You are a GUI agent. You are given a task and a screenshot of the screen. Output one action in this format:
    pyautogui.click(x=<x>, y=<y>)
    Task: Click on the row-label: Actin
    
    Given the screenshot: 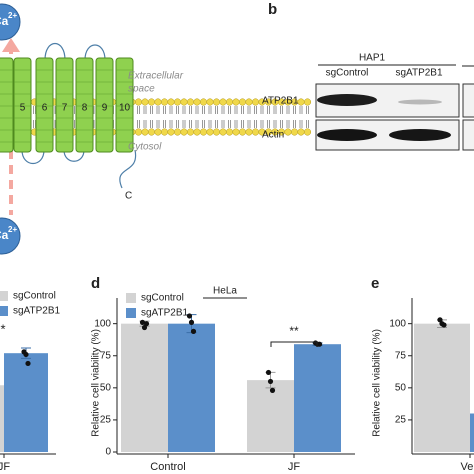 What is the action you would take?
    pyautogui.click(x=273, y=135)
    